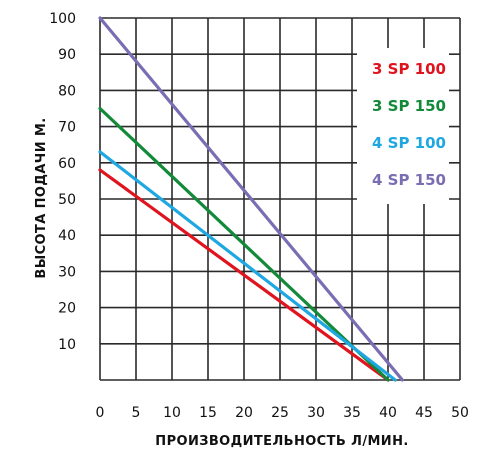  What do you see at coordinates (136, 413) in the screenshot?
I see `x-tick-label: 5` at bounding box center [136, 413].